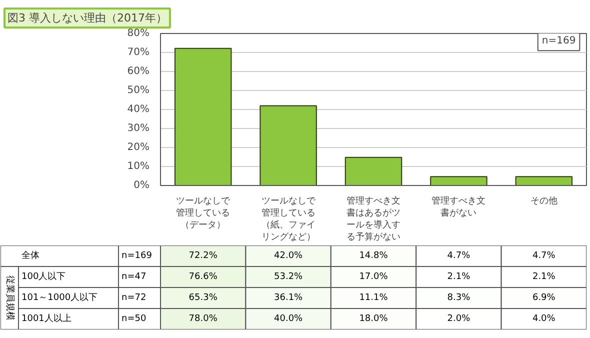  What do you see at coordinates (138, 52) in the screenshot?
I see `y-tick-label: 70%` at bounding box center [138, 52].